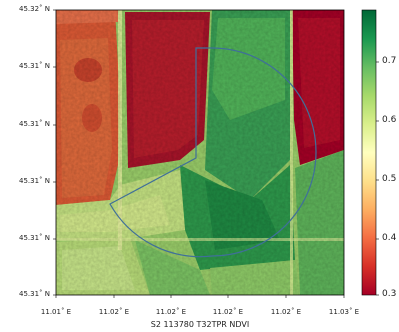  Describe the element at coordinates (56, 312) in the screenshot. I see `x-tick-label: 11.01˚ E` at that location.